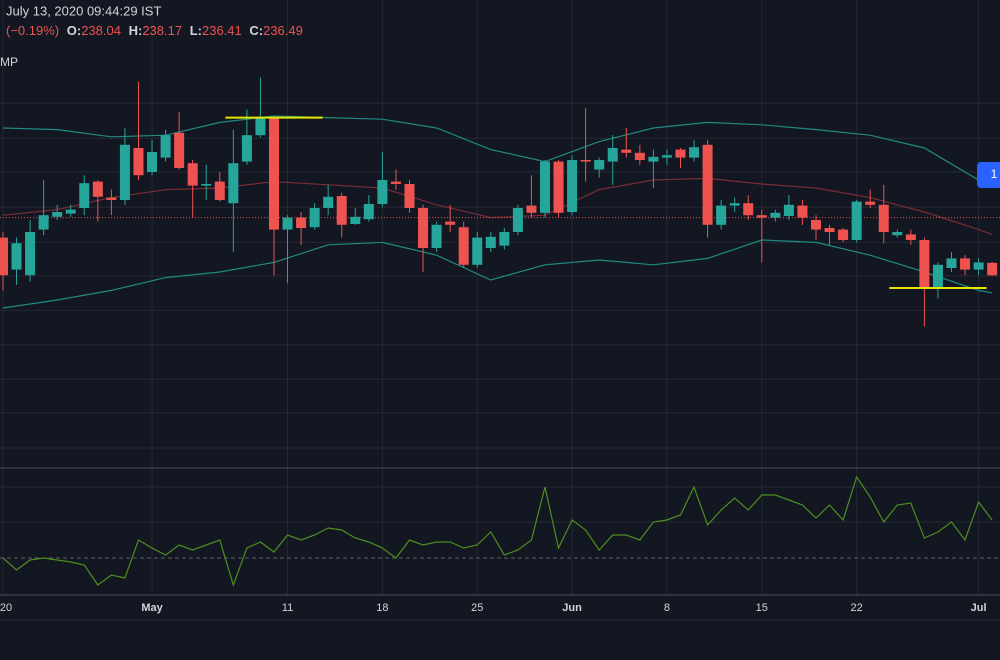 This screenshot has height=660, width=1000. What do you see at coordinates (667, 608) in the screenshot?
I see `x-tick-label: 8` at bounding box center [667, 608].